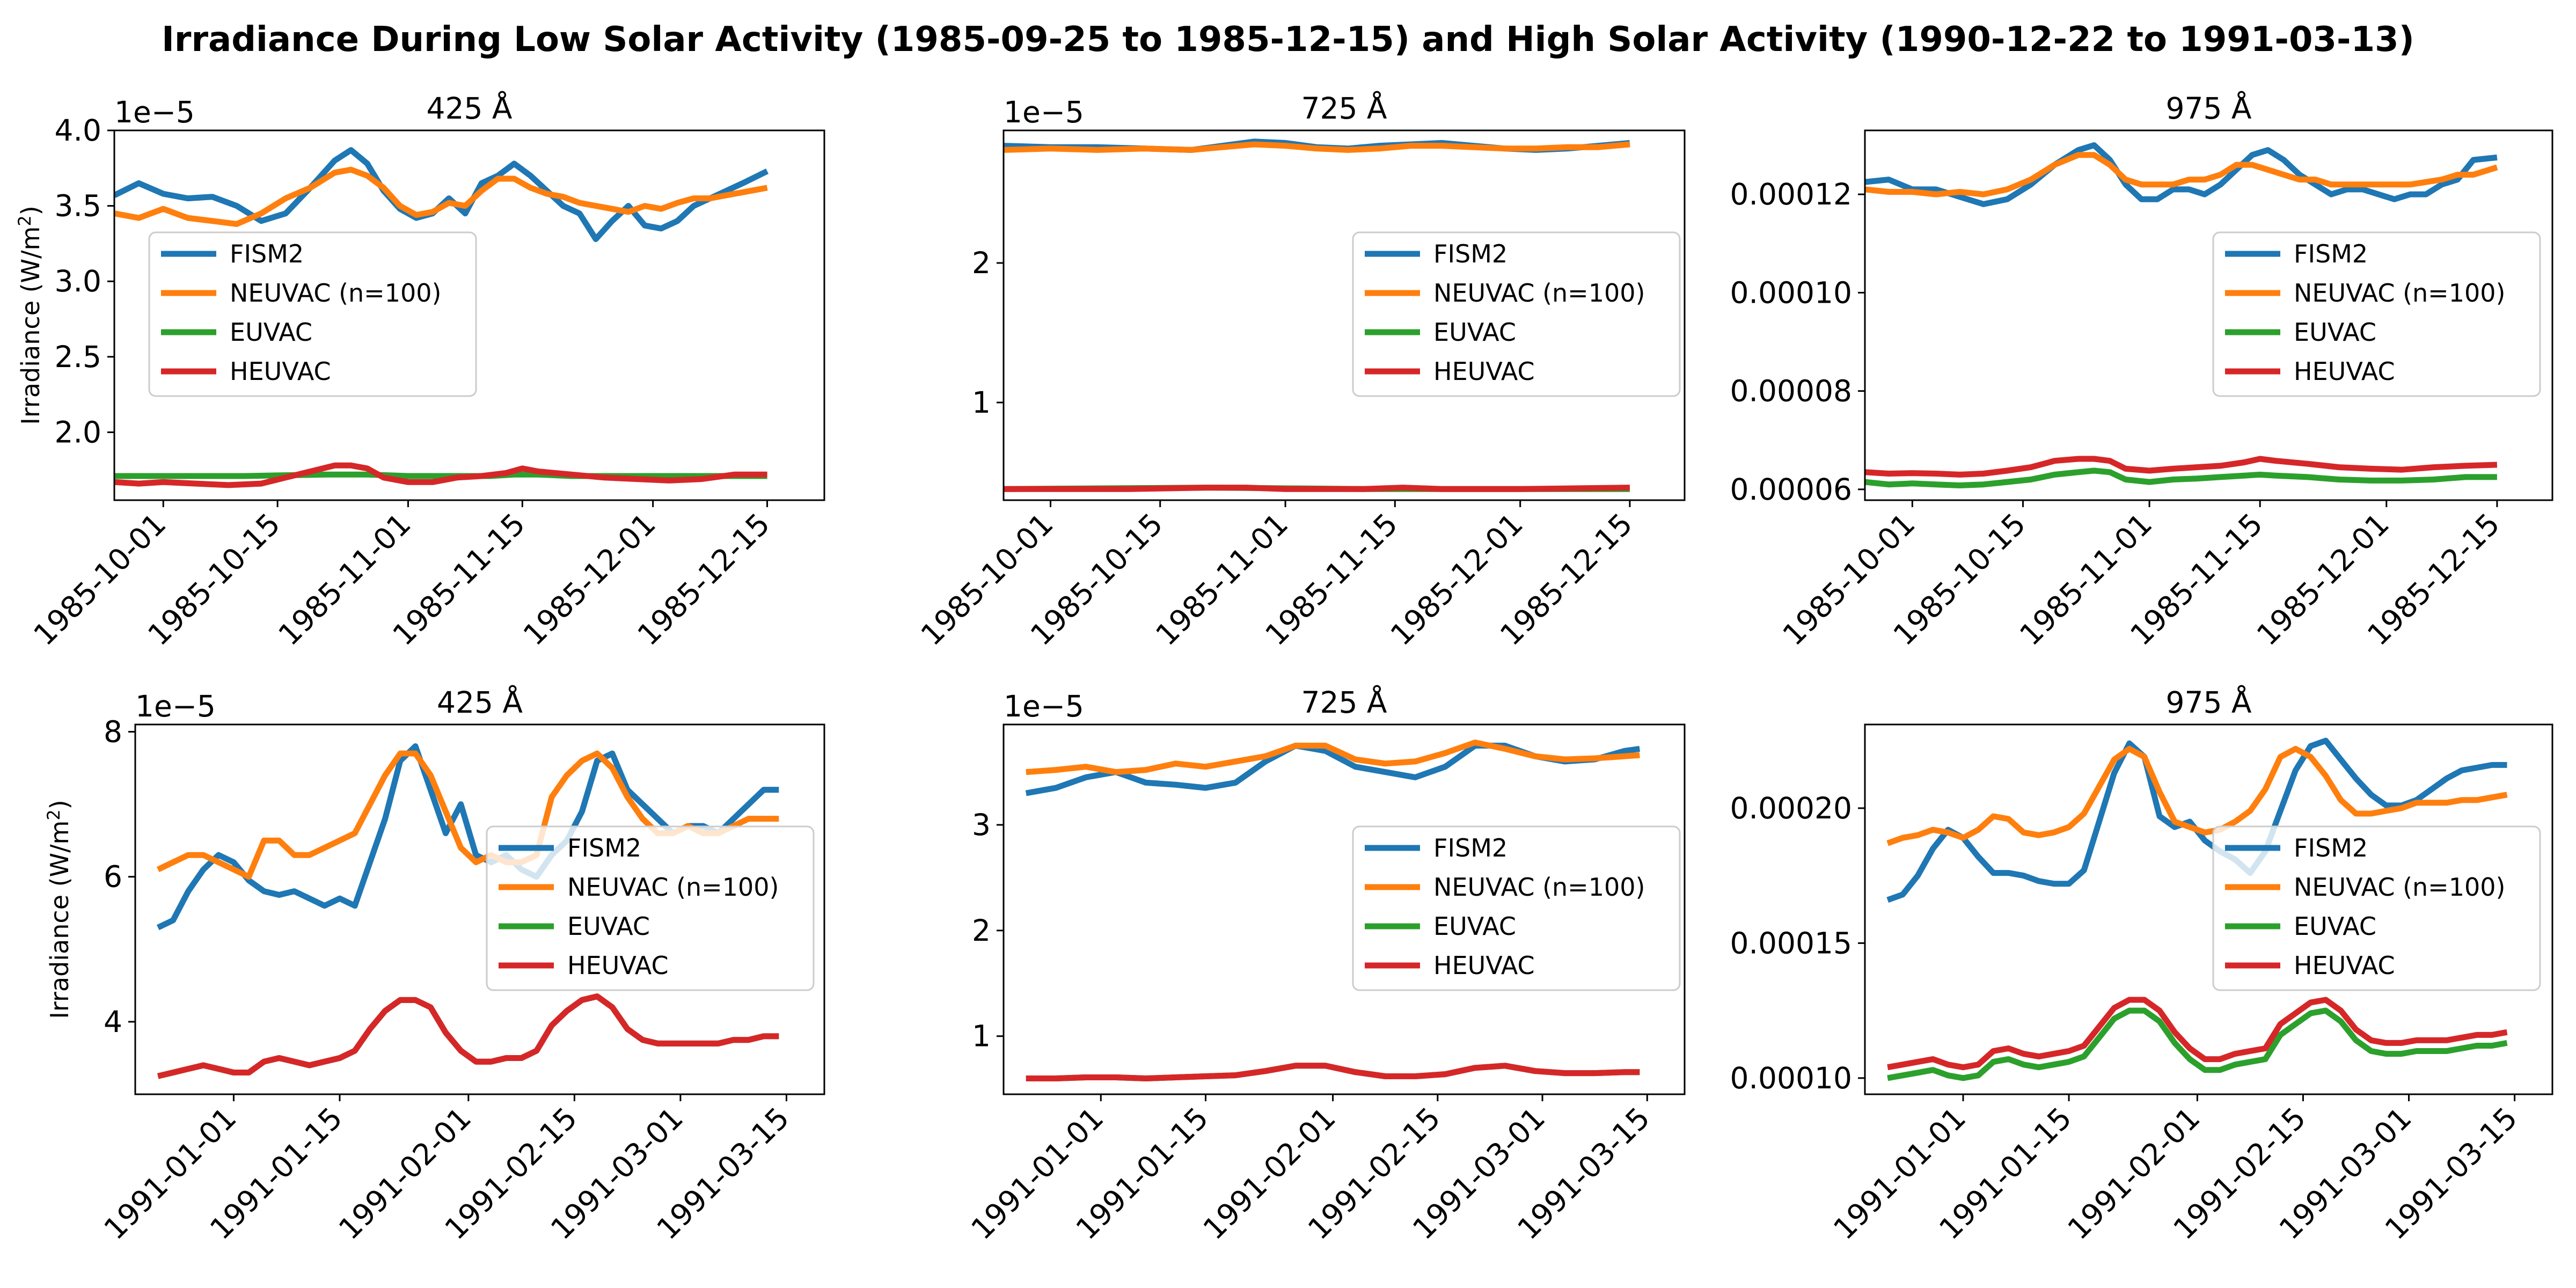 This screenshot has width=2576, height=1288. I want to click on y-tick-label: 0.00015, so click(1791, 943).